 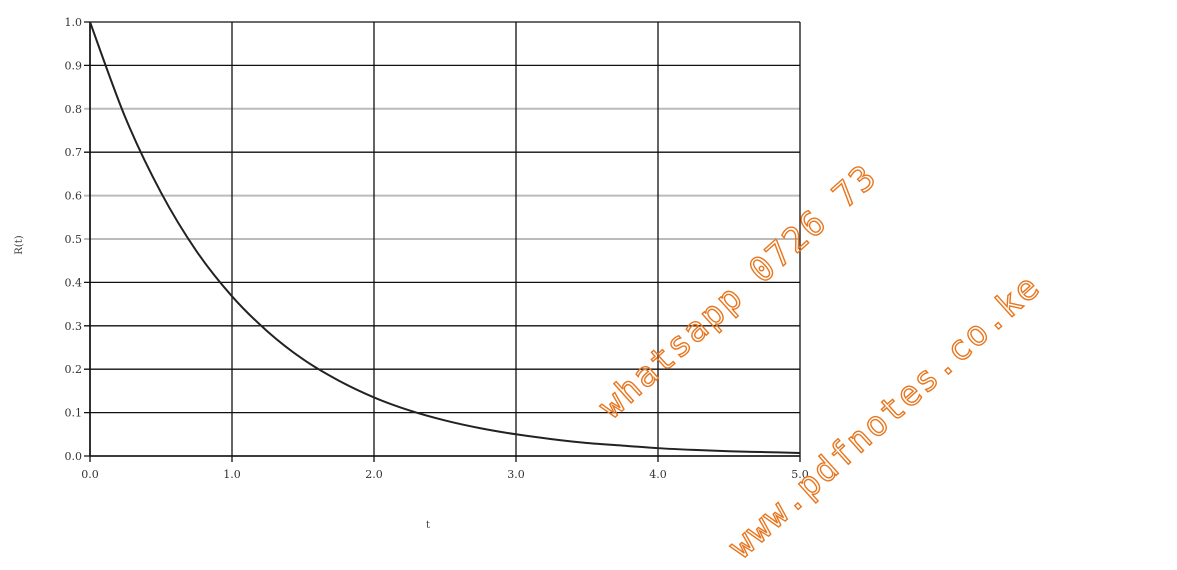 I want to click on y-axis-label: R(t), so click(x=19, y=244).